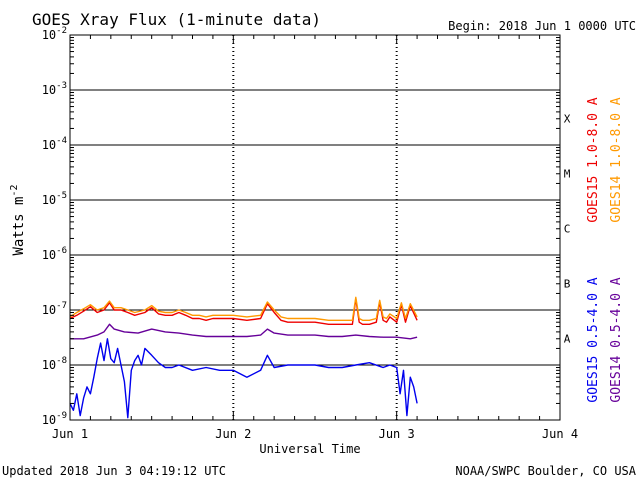 This screenshot has width=640, height=484. What do you see at coordinates (567, 284) in the screenshot?
I see `flare-class-label: B` at bounding box center [567, 284].